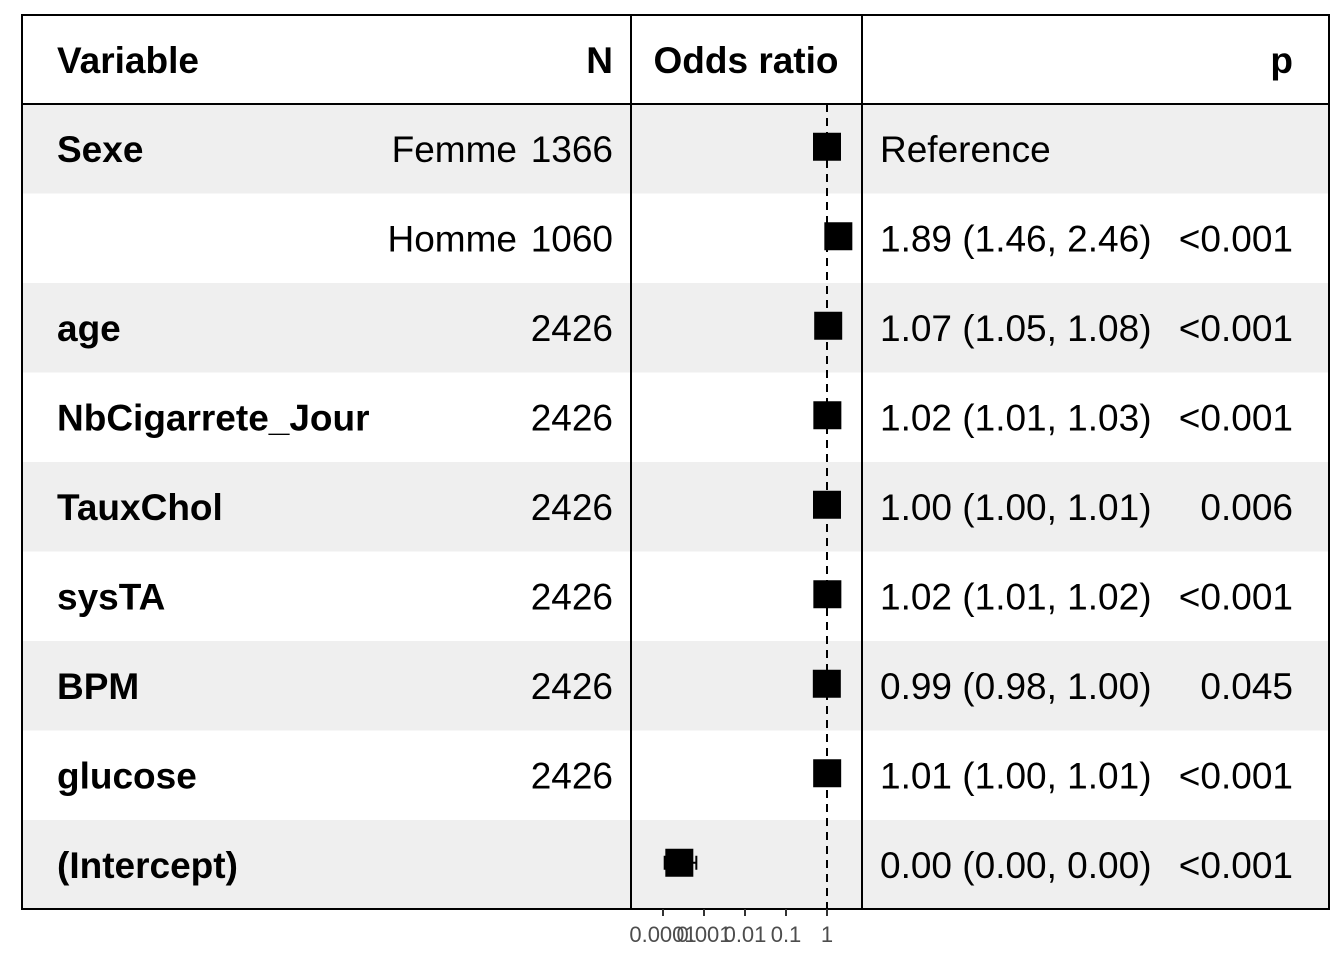 The height and width of the screenshot is (960, 1344). Describe the element at coordinates (599, 60) in the screenshot. I see `header-n: N` at that location.